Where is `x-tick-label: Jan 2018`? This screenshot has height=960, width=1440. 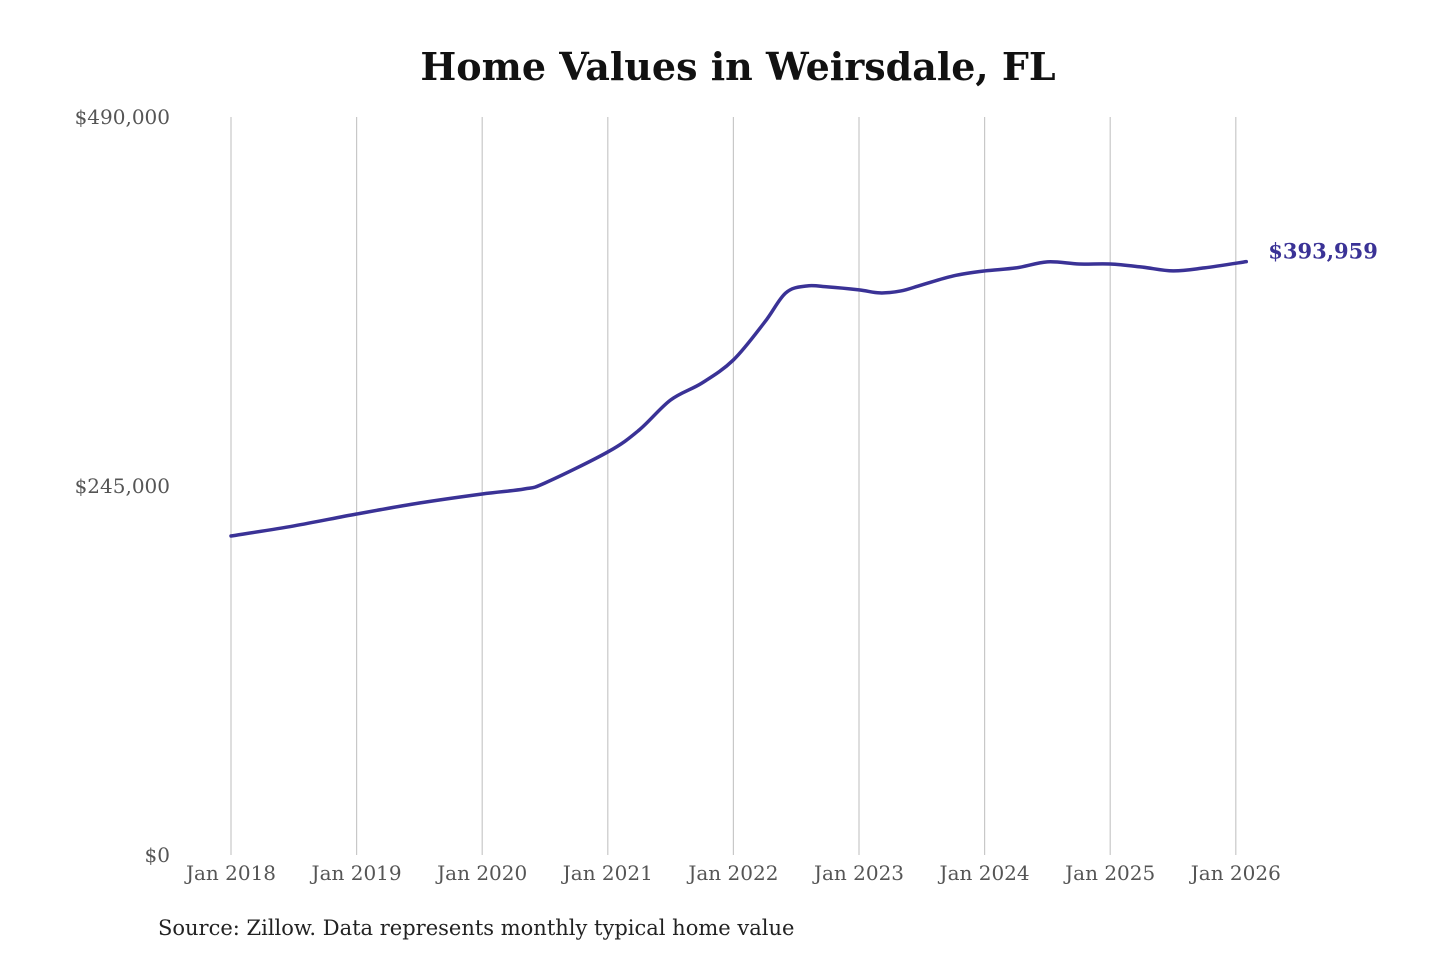 x-tick-label: Jan 2018 is located at coordinates (230, 873).